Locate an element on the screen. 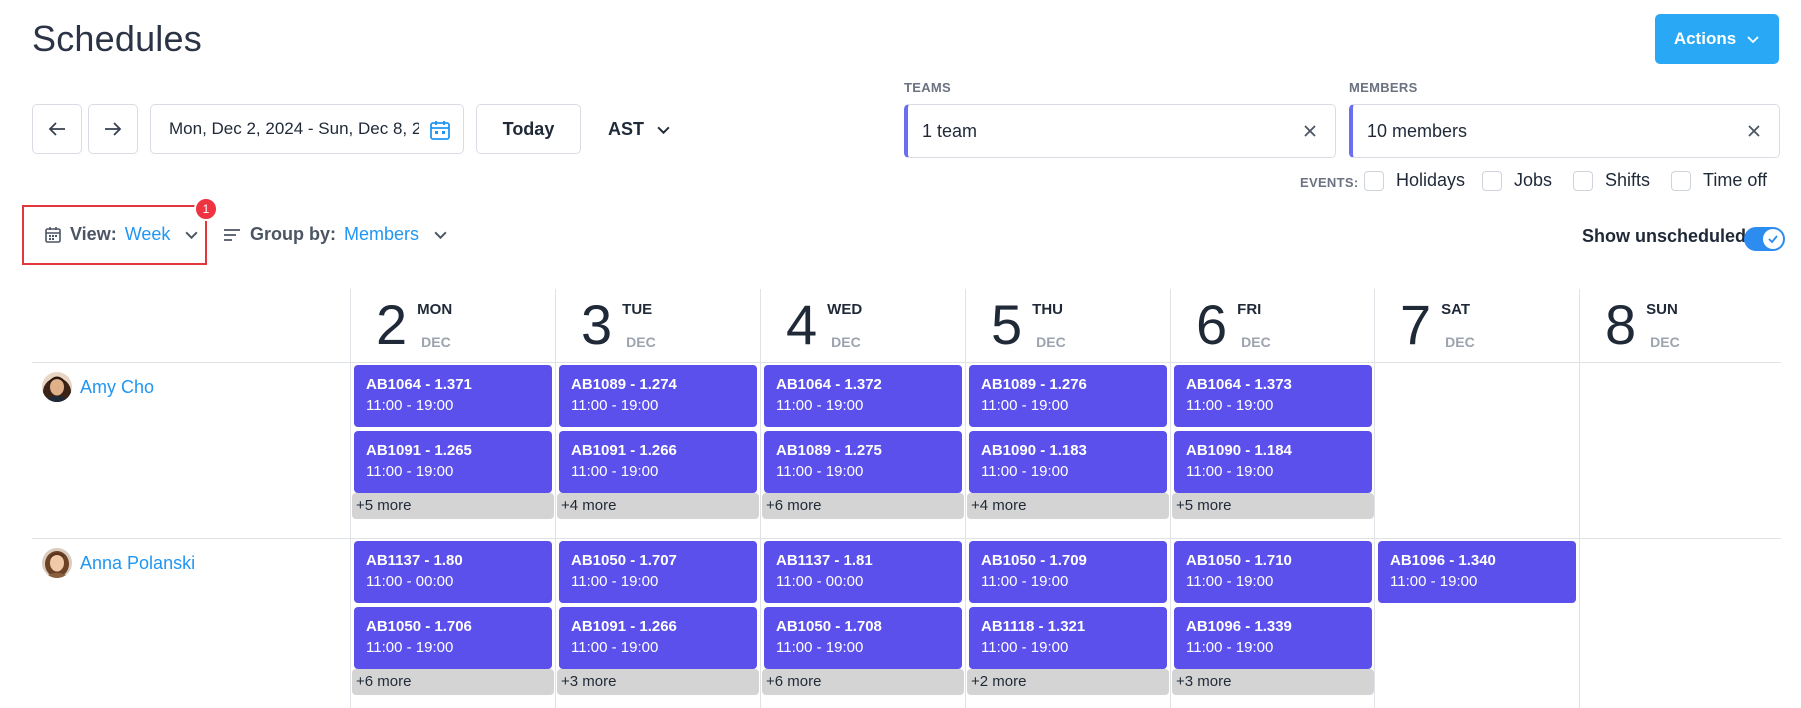  day-number: 2 is located at coordinates (392, 324).